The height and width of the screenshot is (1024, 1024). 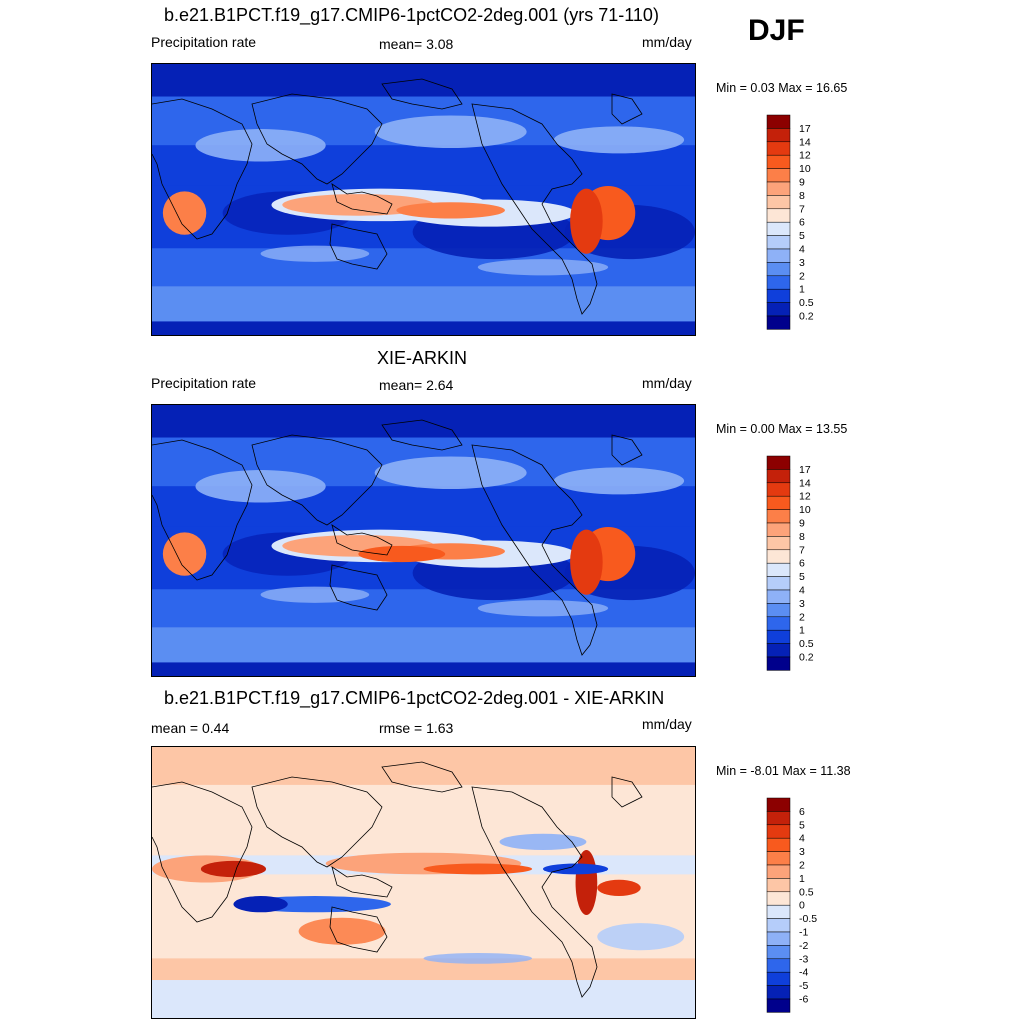 What do you see at coordinates (808, 919) in the screenshot?
I see `colorbar-tick-label: -0.5` at bounding box center [808, 919].